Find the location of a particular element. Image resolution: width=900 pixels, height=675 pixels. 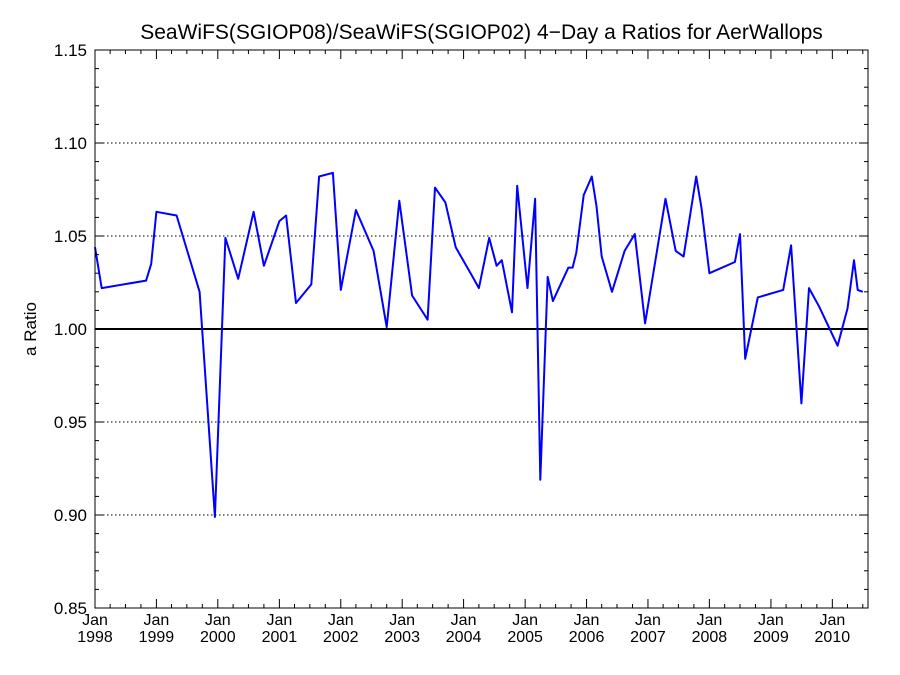

x-tick-label-year: 2009 is located at coordinates (771, 637).